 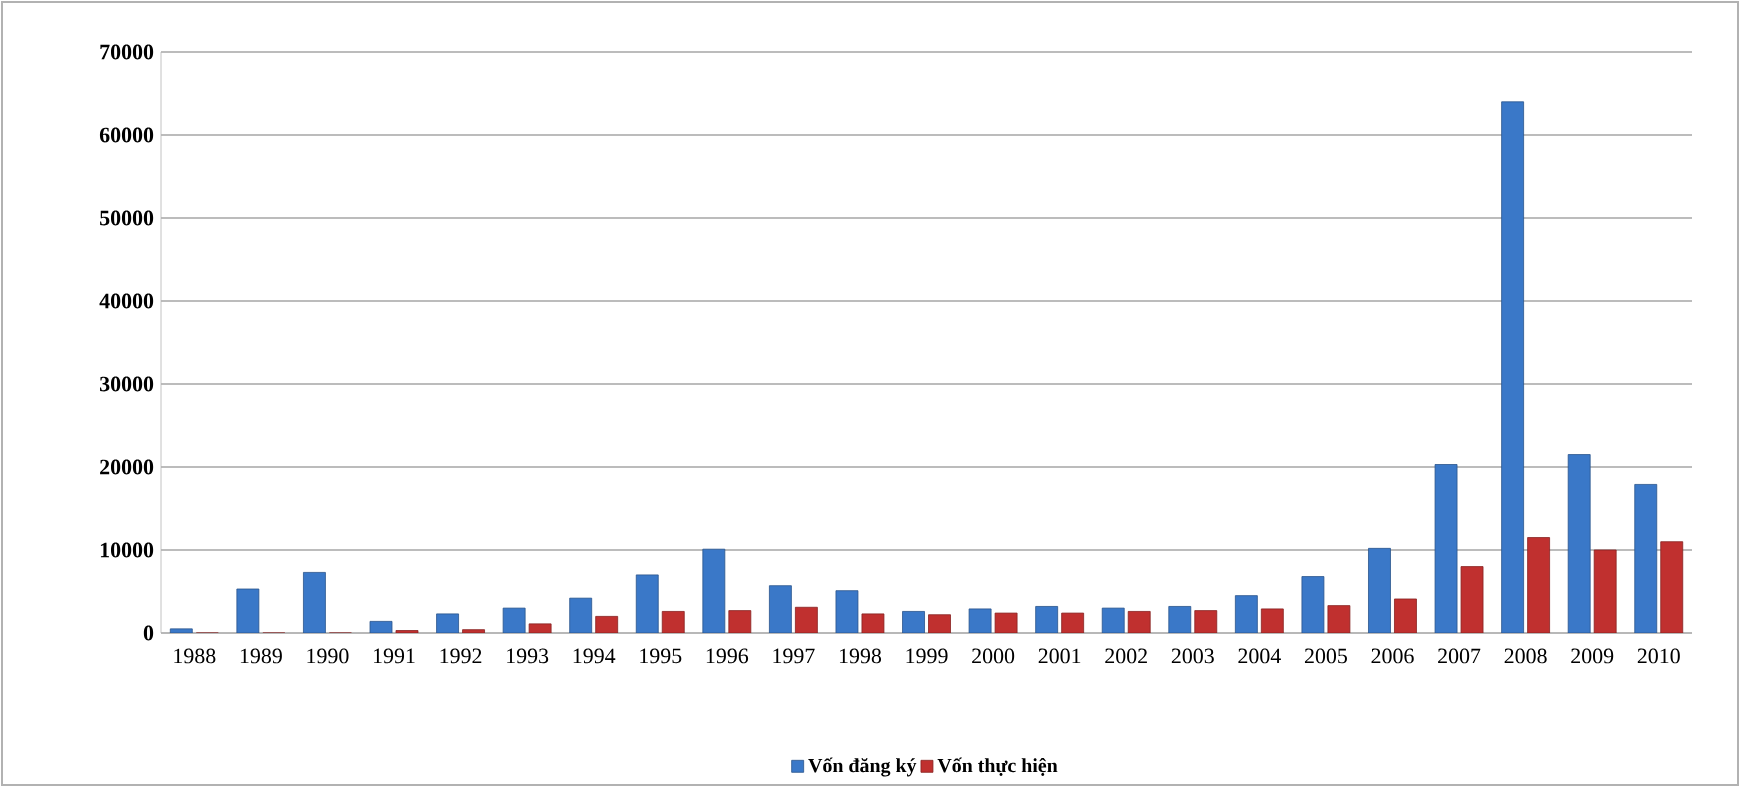 I want to click on x-tick-label: 1993, so click(x=528, y=656).